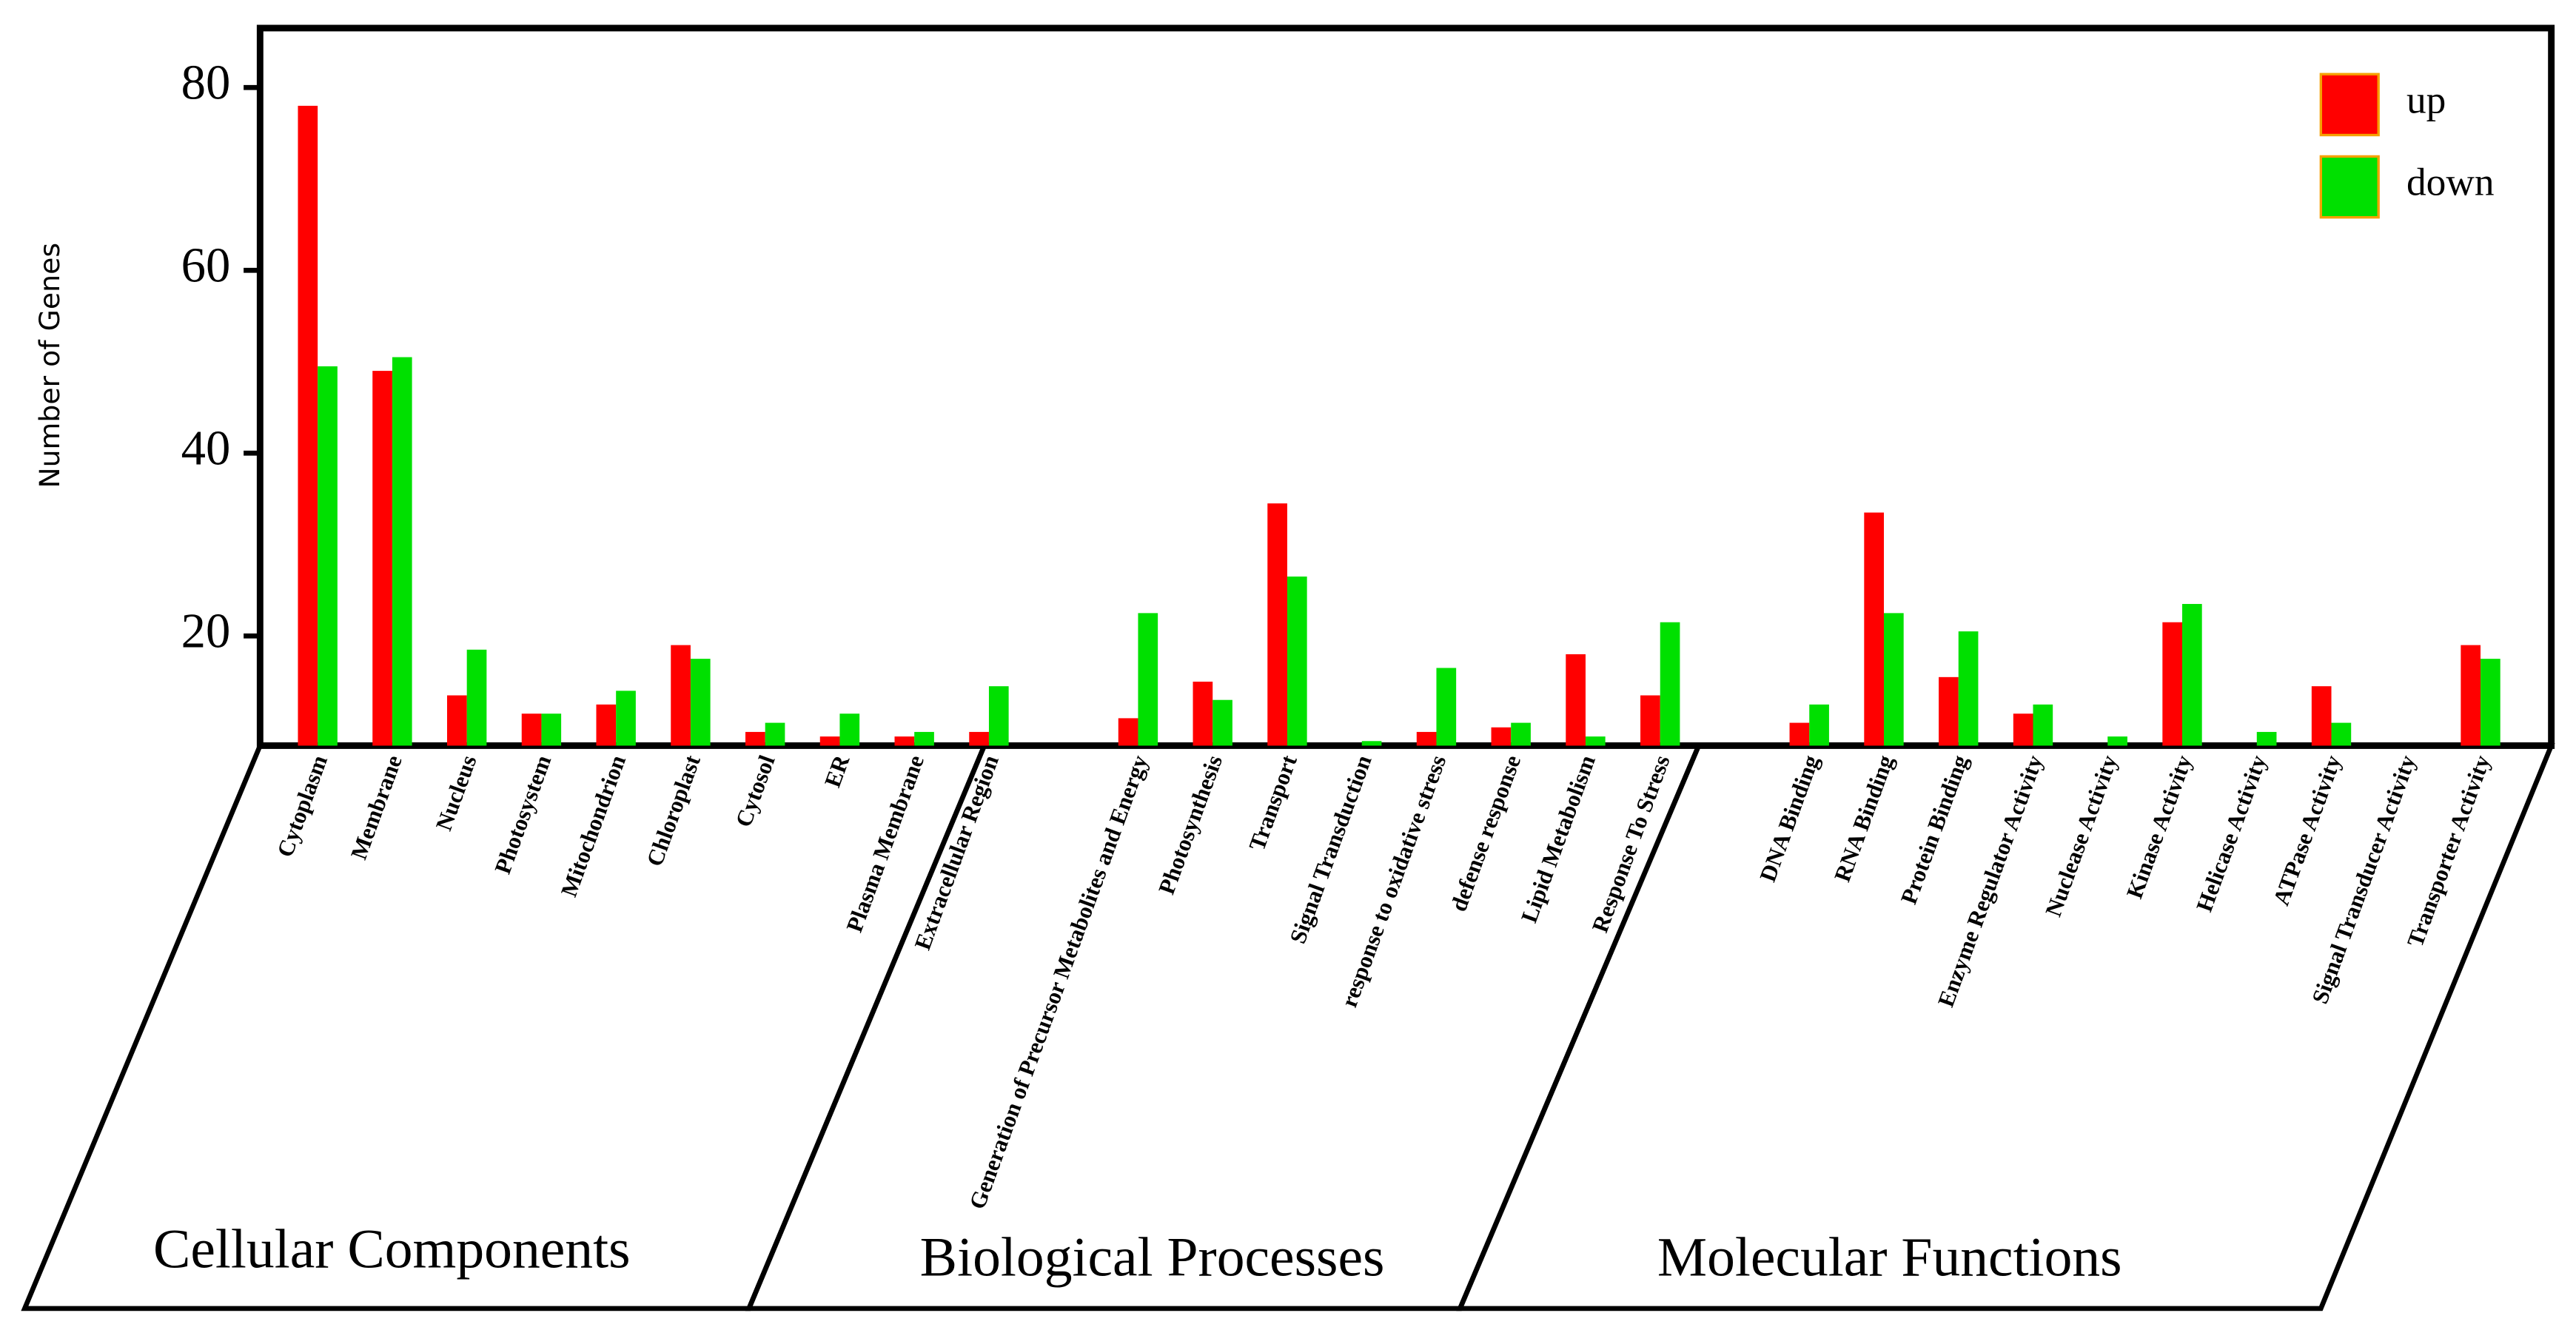 Image resolution: width=2576 pixels, height=1330 pixels. What do you see at coordinates (2159, 826) in the screenshot?
I see `x-tick-label: Kinase Activity` at bounding box center [2159, 826].